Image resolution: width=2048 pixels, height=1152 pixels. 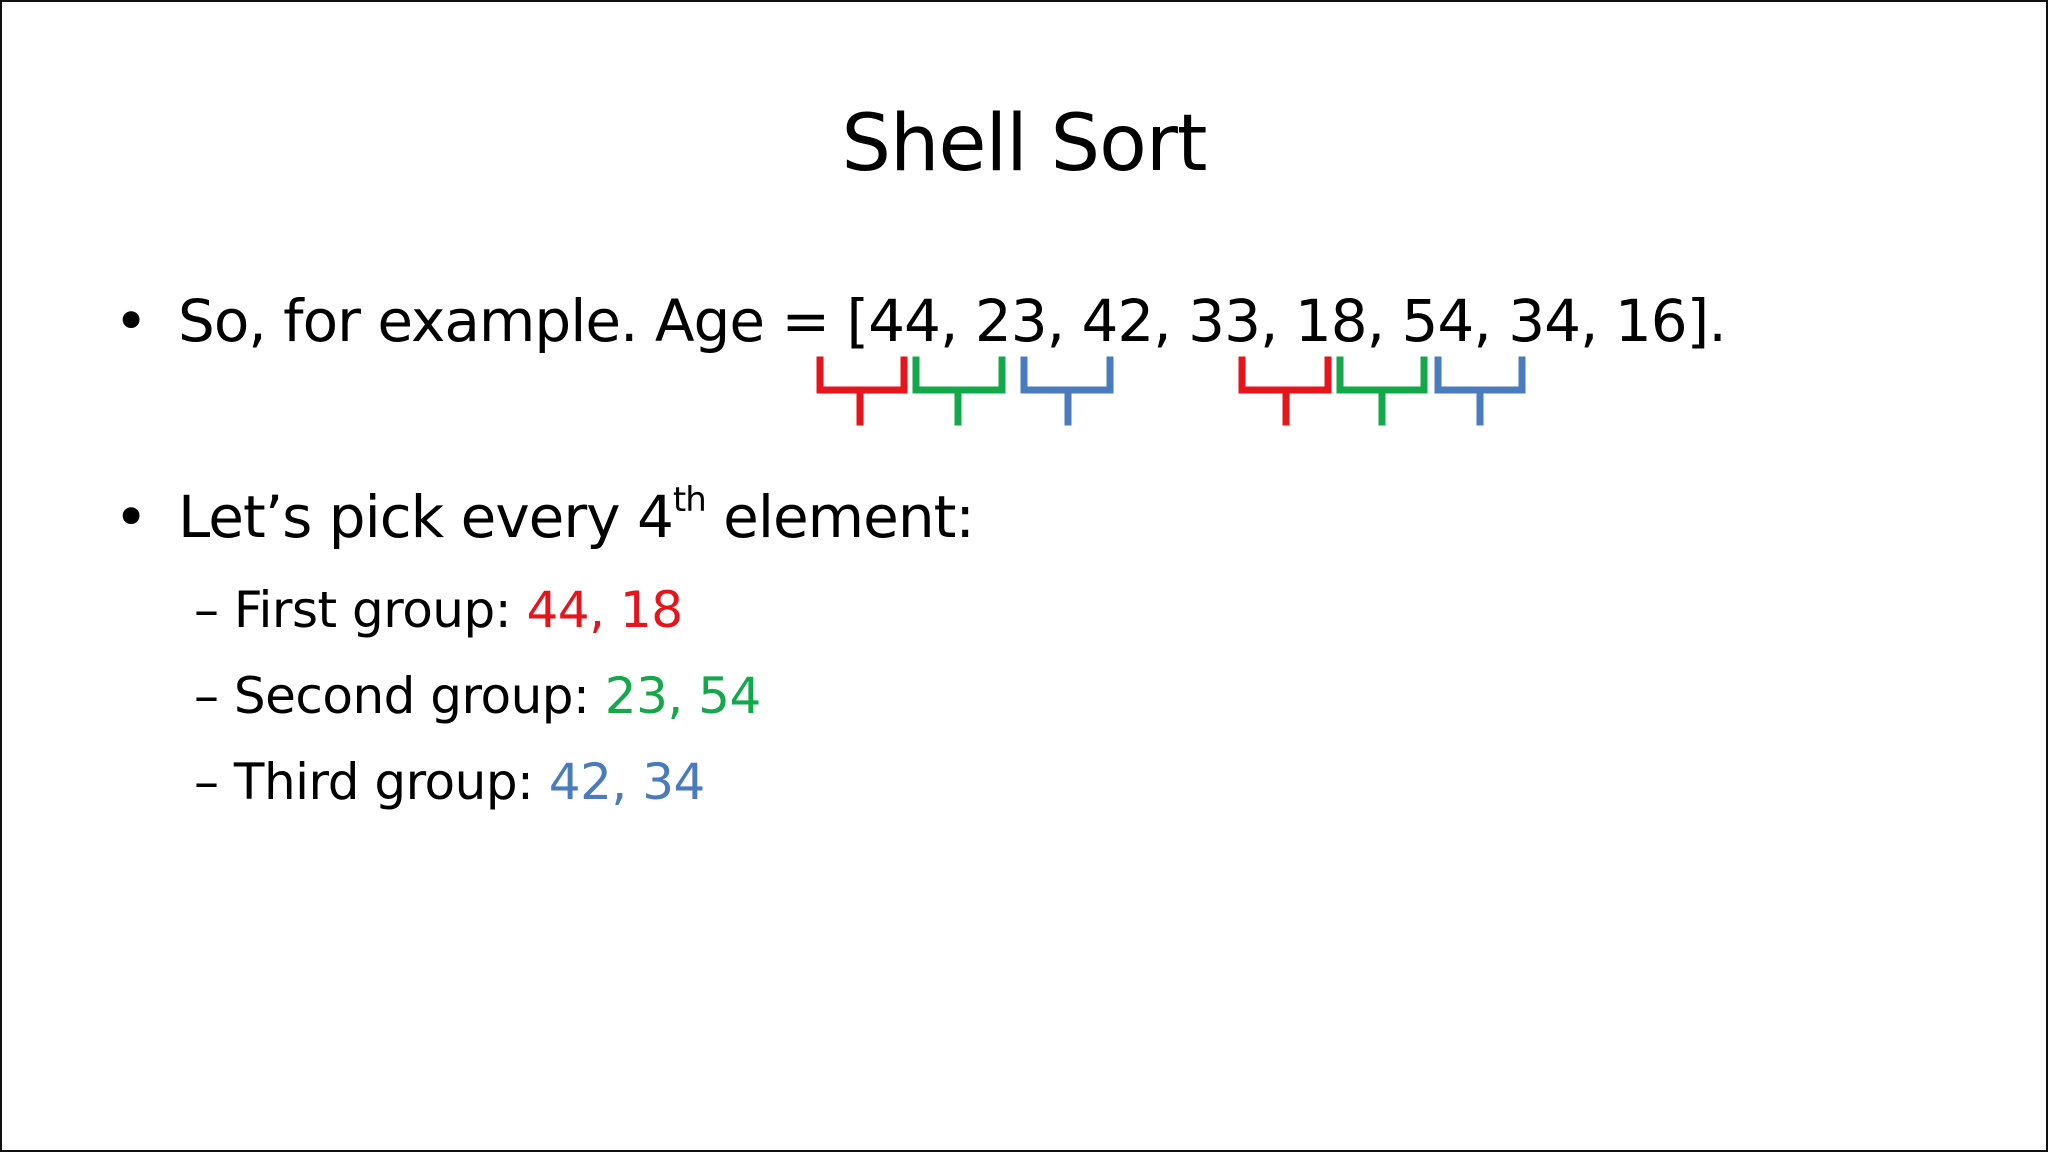 What do you see at coordinates (862, 391) in the screenshot?
I see `brace-group-1-first` at bounding box center [862, 391].